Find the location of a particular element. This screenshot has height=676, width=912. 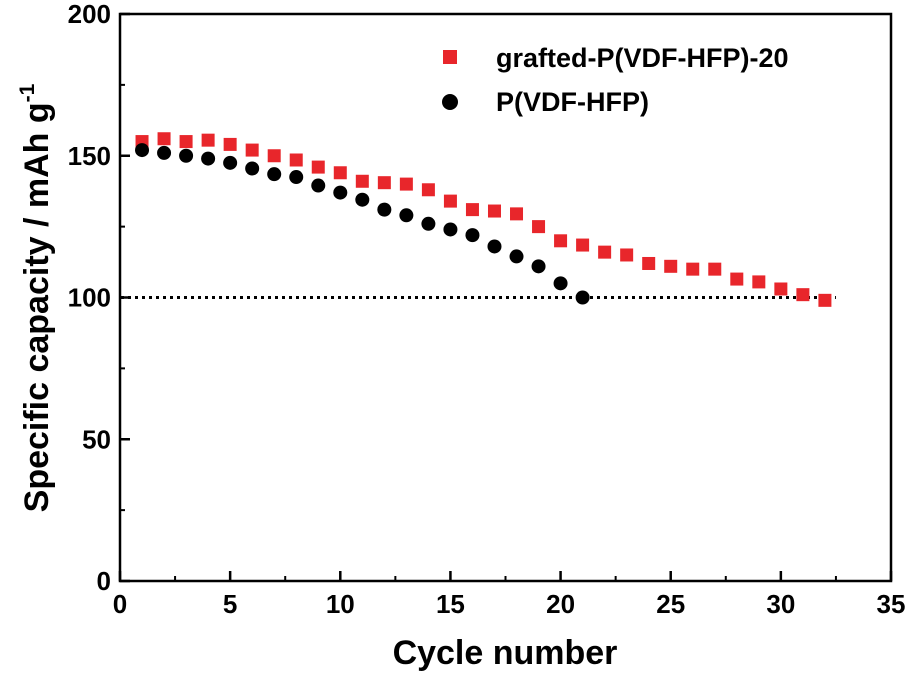

y-tick-label: 150 is located at coordinates (89, 156).